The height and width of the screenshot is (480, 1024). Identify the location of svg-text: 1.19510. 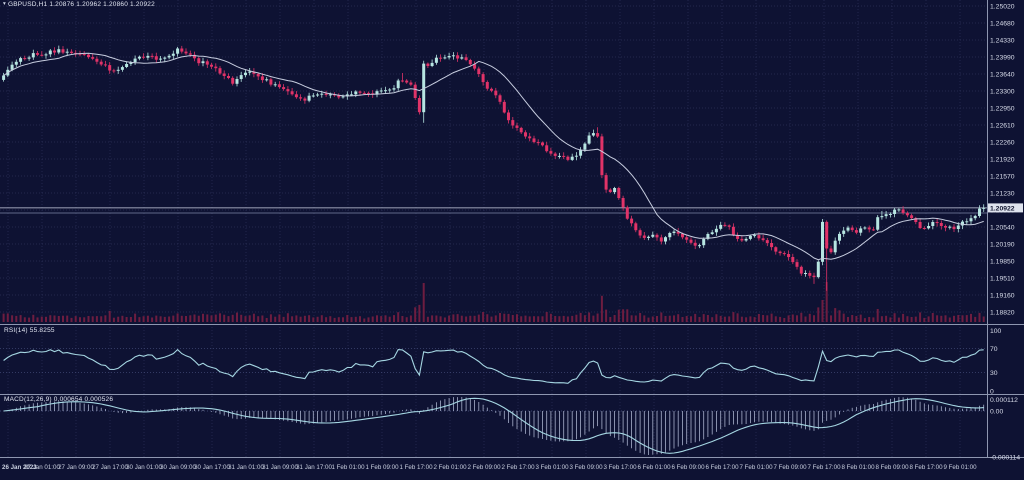
(1002, 279).